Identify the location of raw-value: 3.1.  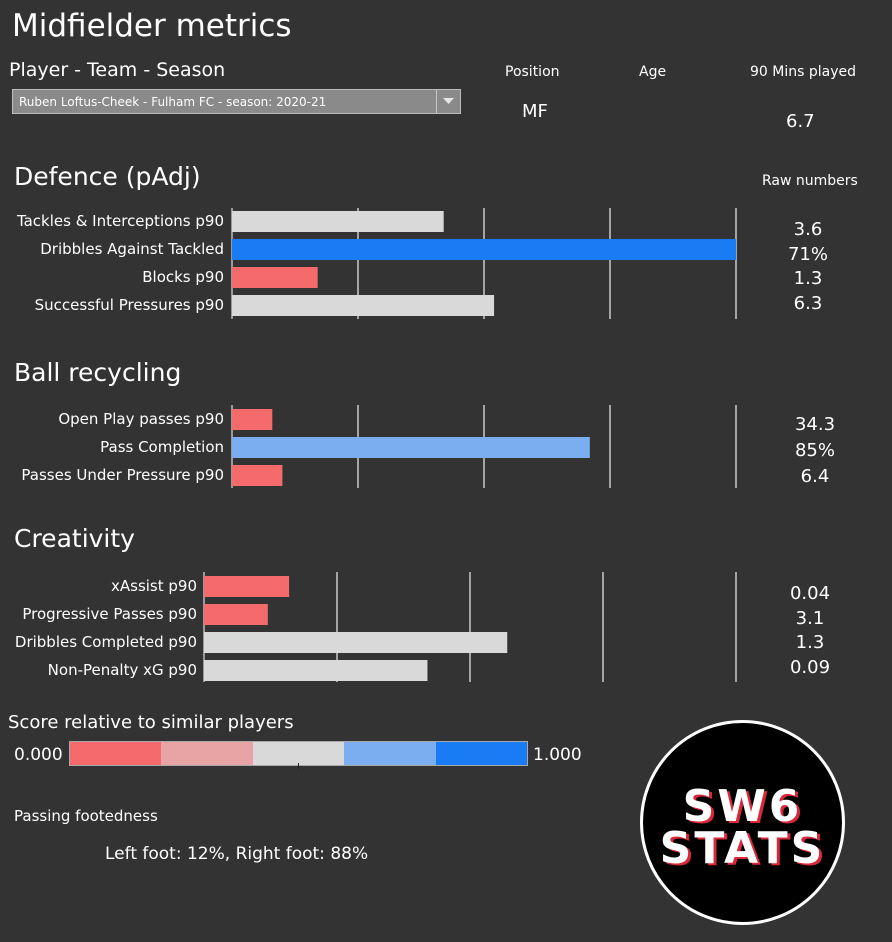
(810, 618).